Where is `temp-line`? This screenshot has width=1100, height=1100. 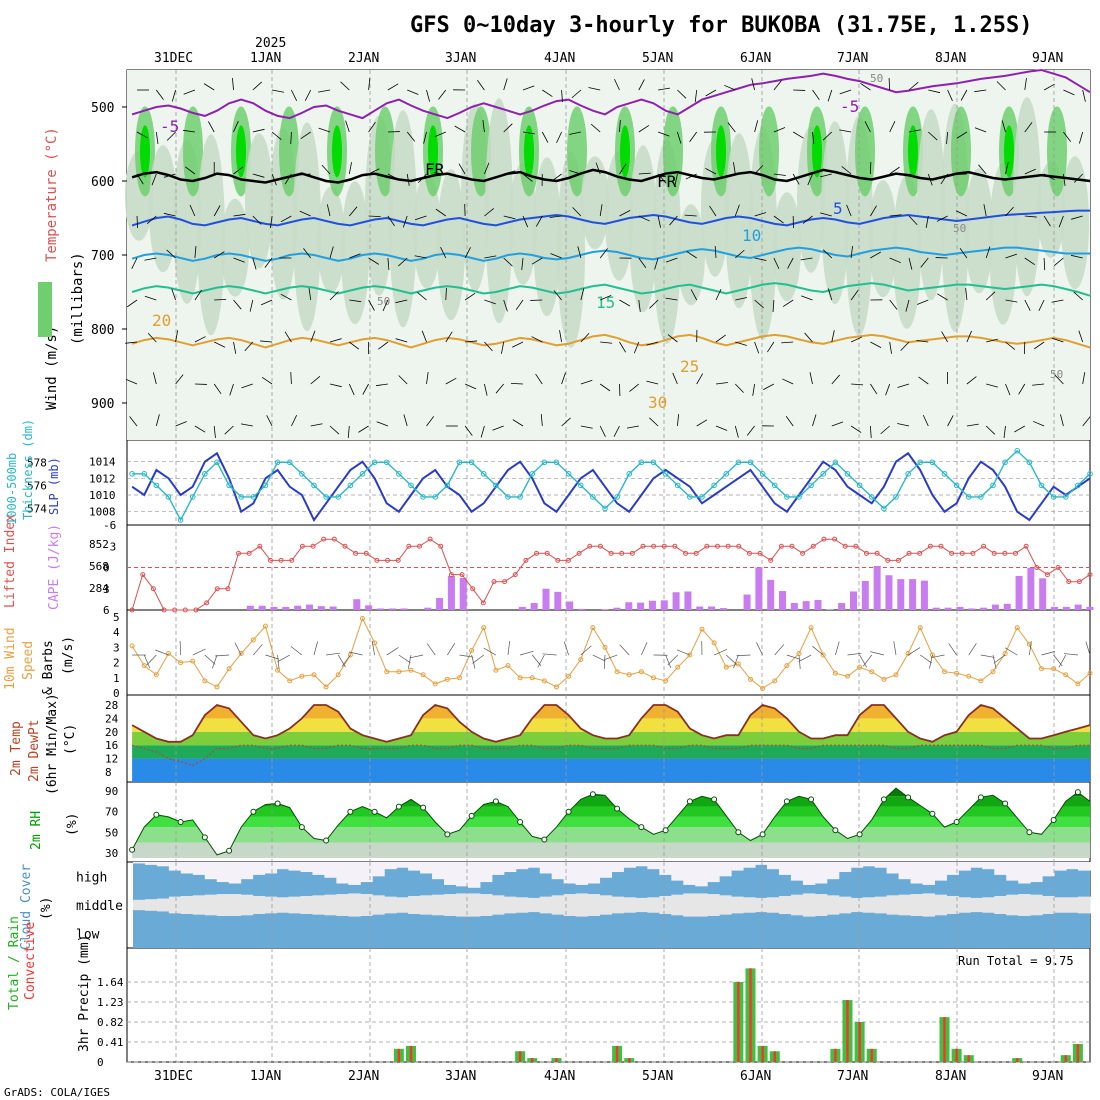
temp-line is located at coordinates (611, 723).